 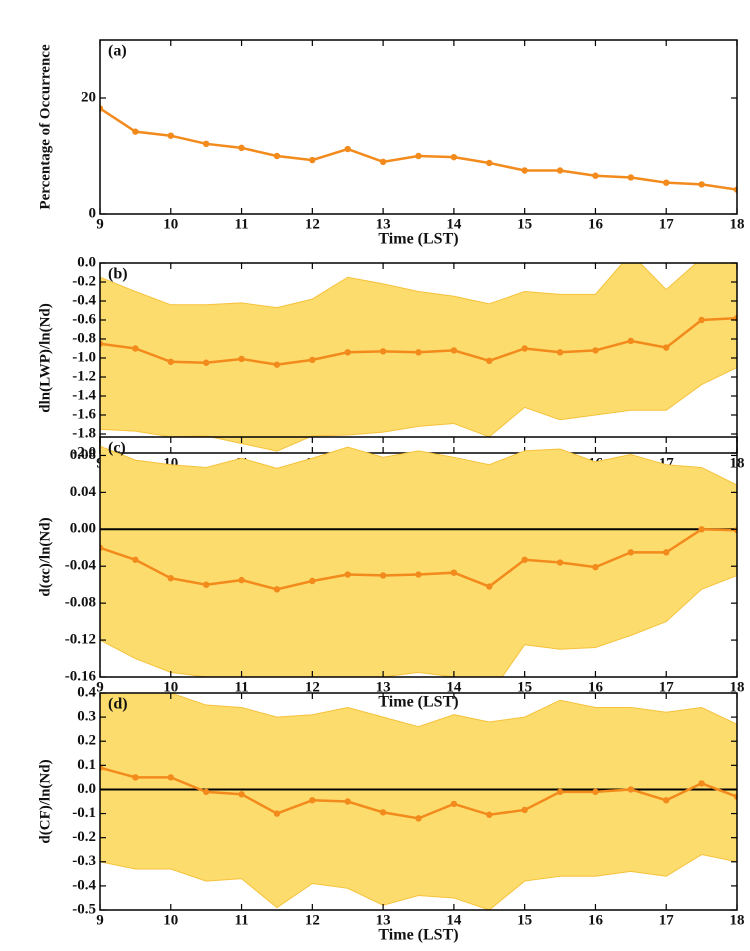 I want to click on panel-label: (d), so click(x=118, y=704).